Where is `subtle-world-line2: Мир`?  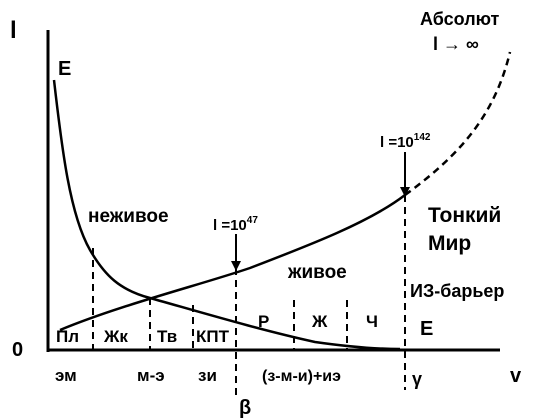
subtle-world-line2: Мир is located at coordinates (449, 243).